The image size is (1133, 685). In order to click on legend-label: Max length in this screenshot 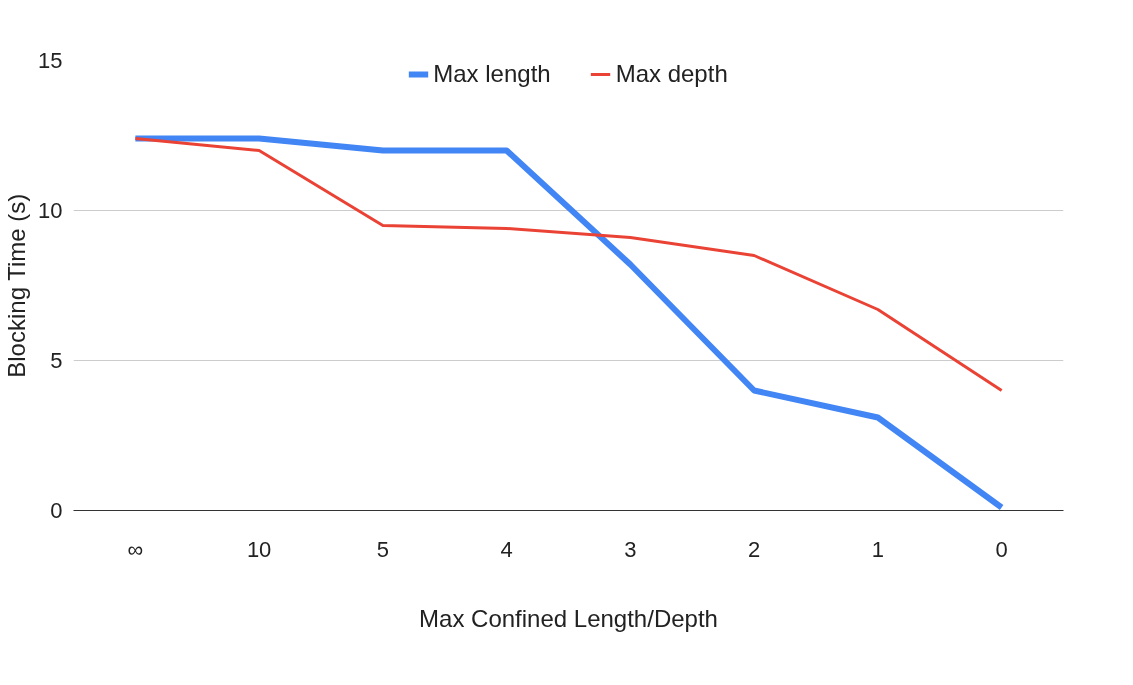, I will do `click(492, 74)`.